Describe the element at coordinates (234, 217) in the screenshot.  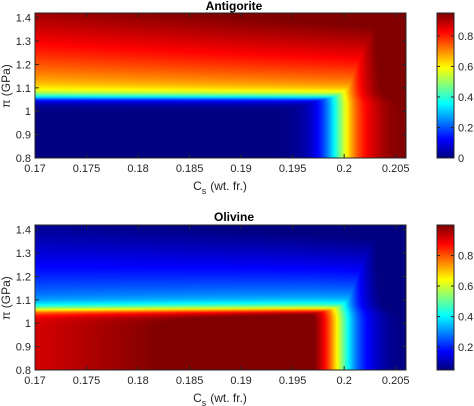
I see `chart-title: Olivine` at that location.